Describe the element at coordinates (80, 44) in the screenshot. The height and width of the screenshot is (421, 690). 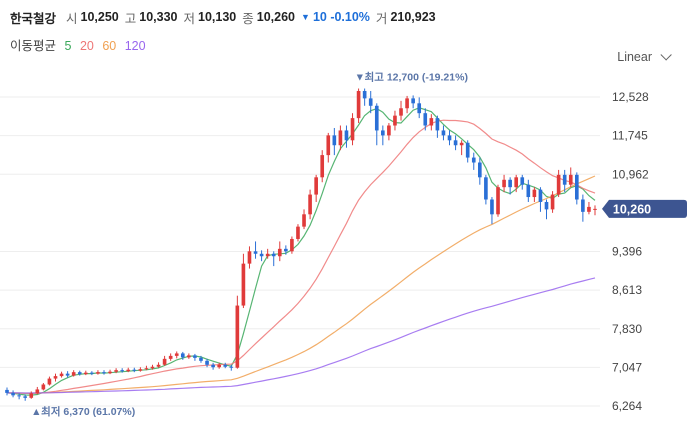
I see `moving-average-legend: 이동평균 5 20 60 120` at that location.